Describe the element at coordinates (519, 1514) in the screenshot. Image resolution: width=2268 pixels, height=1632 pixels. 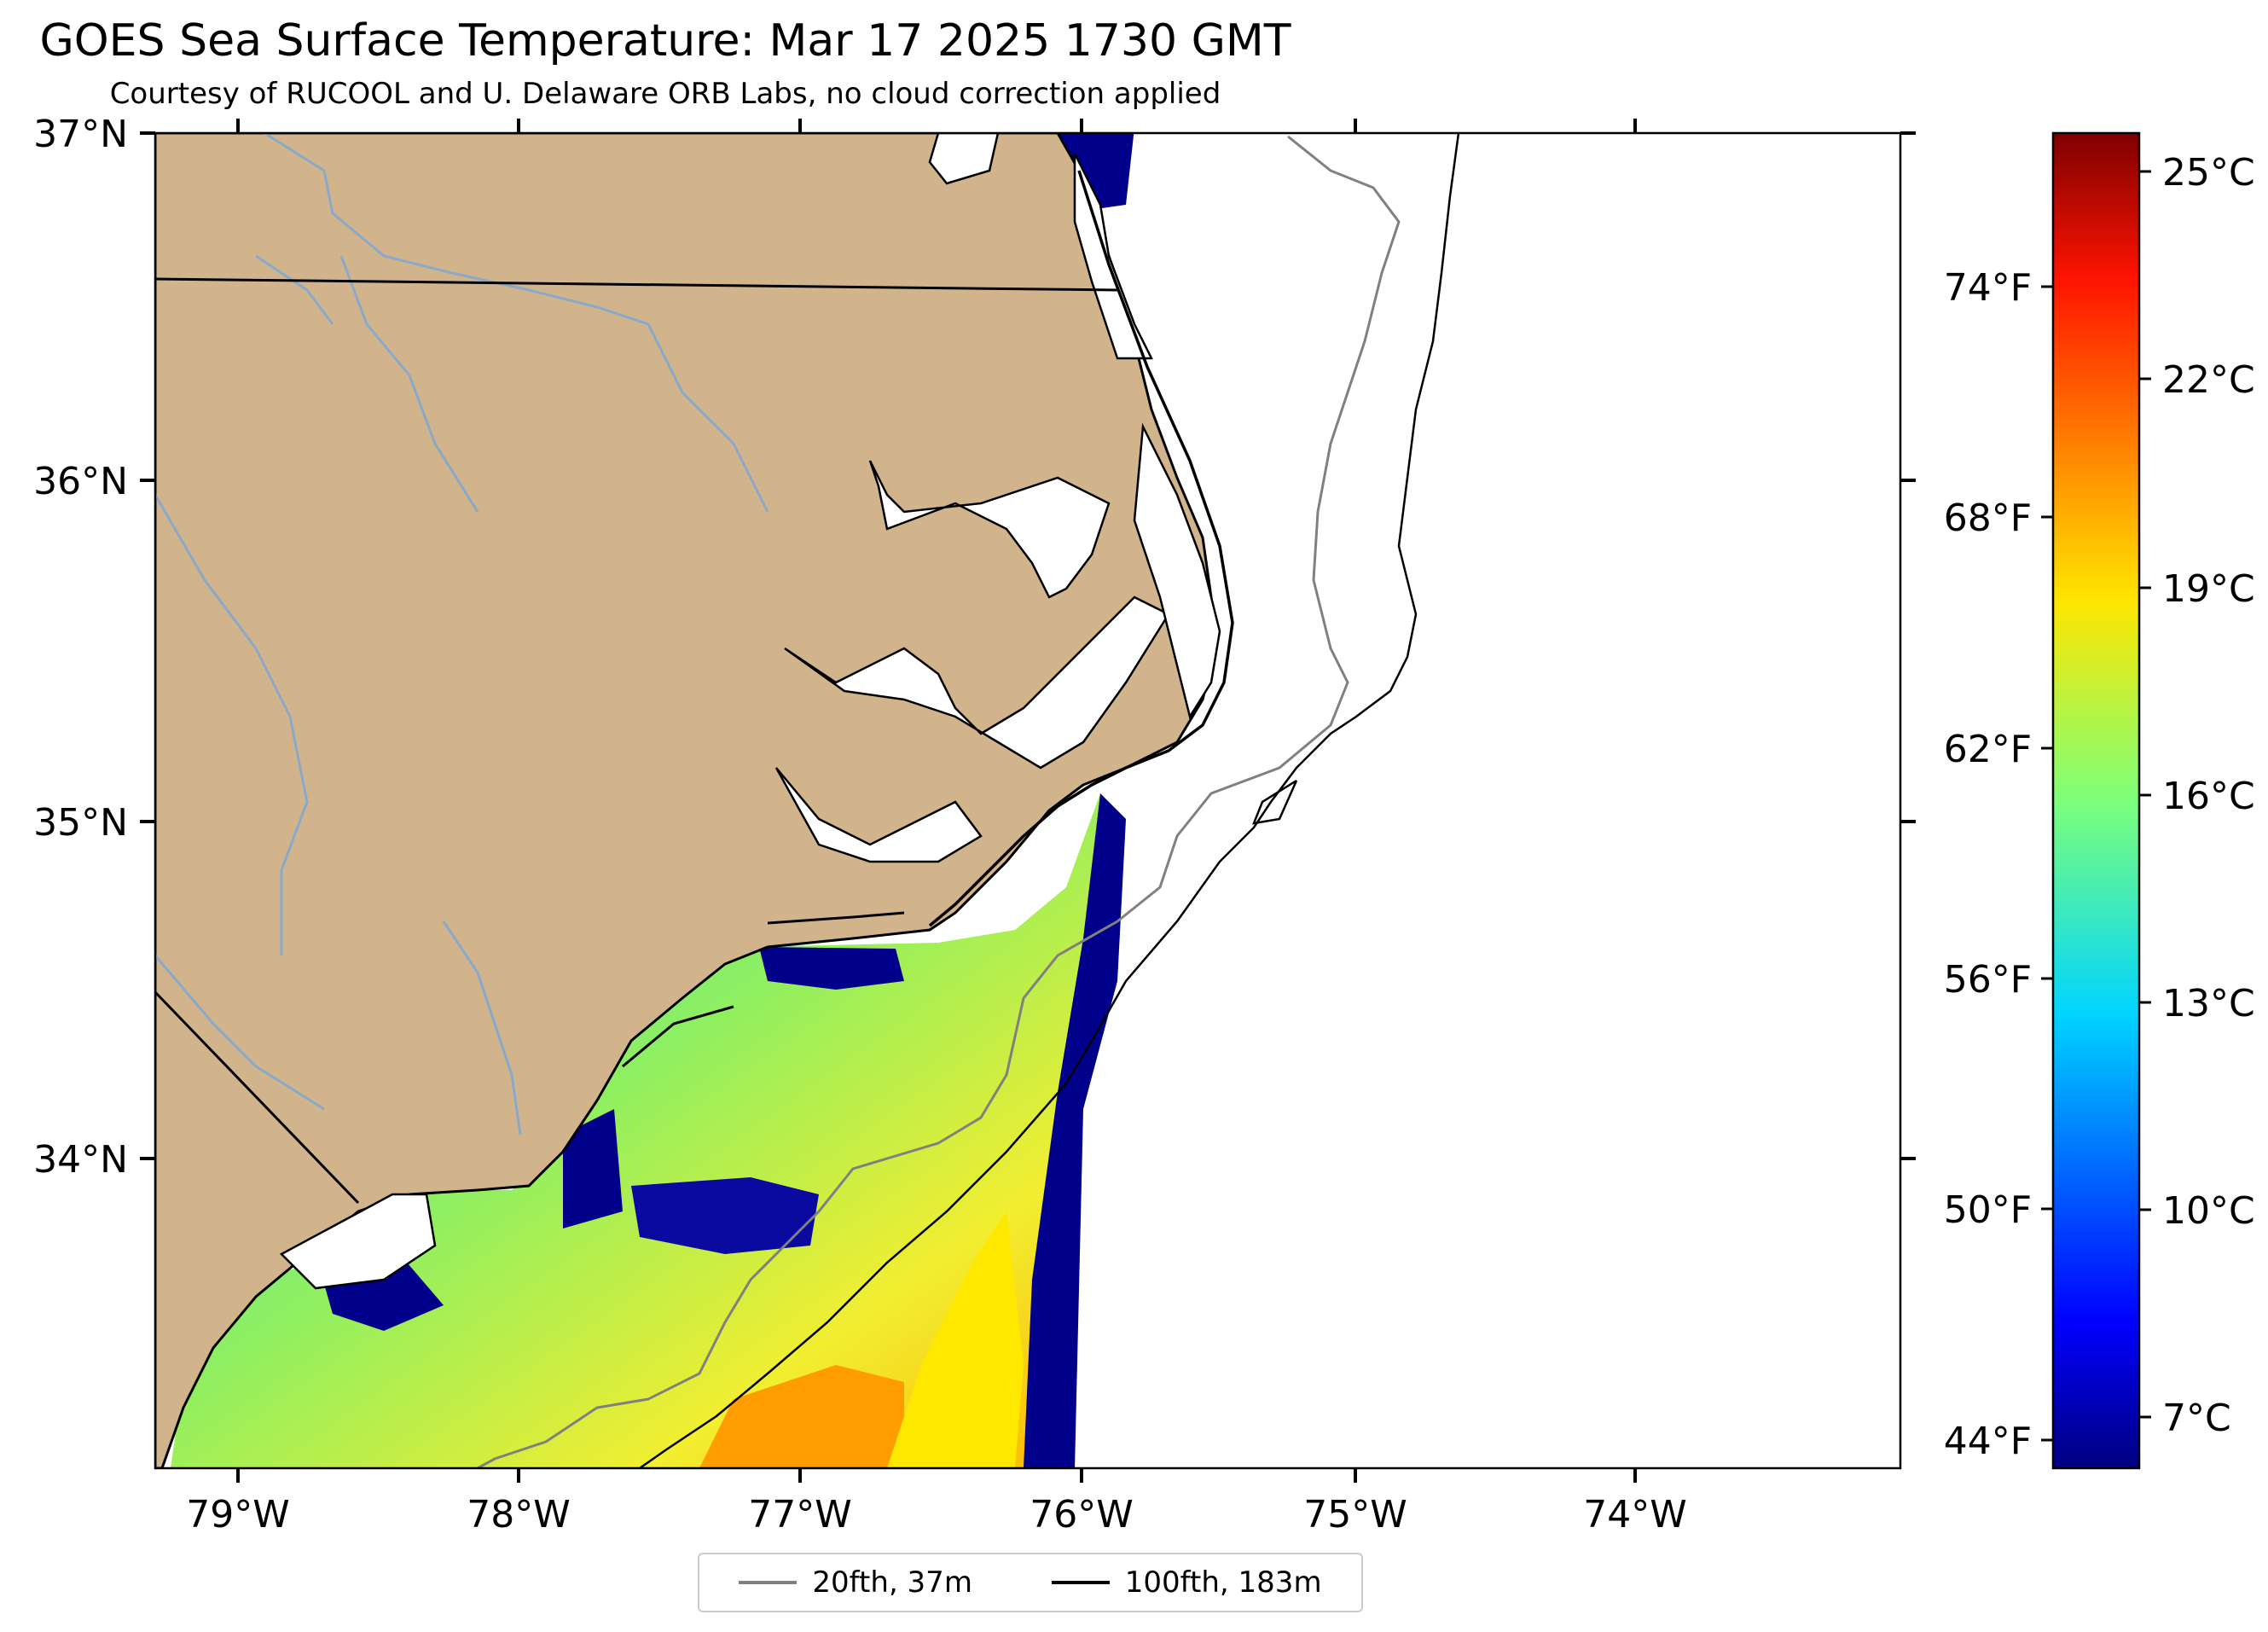
I see `lon-label: 78°W` at that location.